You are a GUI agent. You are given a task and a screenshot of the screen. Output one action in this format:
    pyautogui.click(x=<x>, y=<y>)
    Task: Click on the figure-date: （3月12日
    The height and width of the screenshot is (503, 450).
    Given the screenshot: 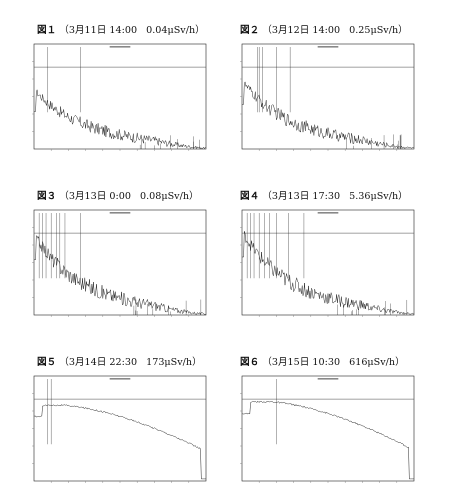 What is the action you would take?
    pyautogui.click(x=286, y=30)
    